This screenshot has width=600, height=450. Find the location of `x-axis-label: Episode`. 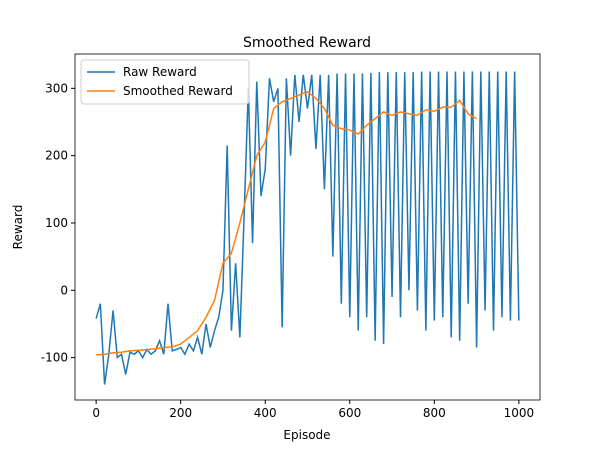

x-axis-label: Episode is located at coordinates (306, 435).